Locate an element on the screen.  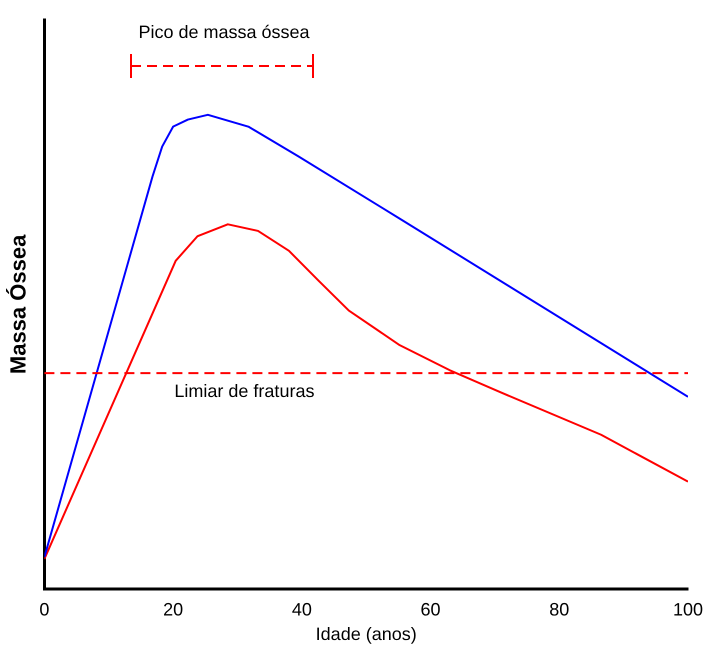
y-axis-title: Massa Óssea is located at coordinates (17, 304).